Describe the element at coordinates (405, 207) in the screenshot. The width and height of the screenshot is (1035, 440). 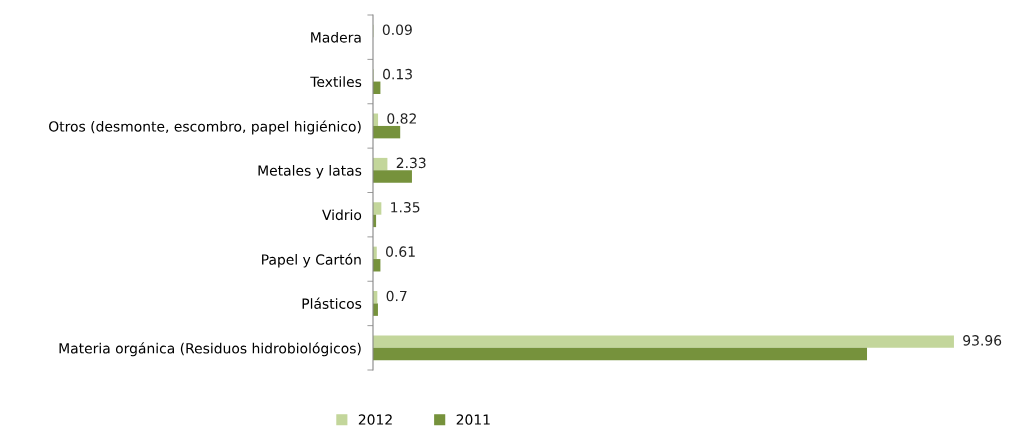
I see `data-label: 1.35` at that location.